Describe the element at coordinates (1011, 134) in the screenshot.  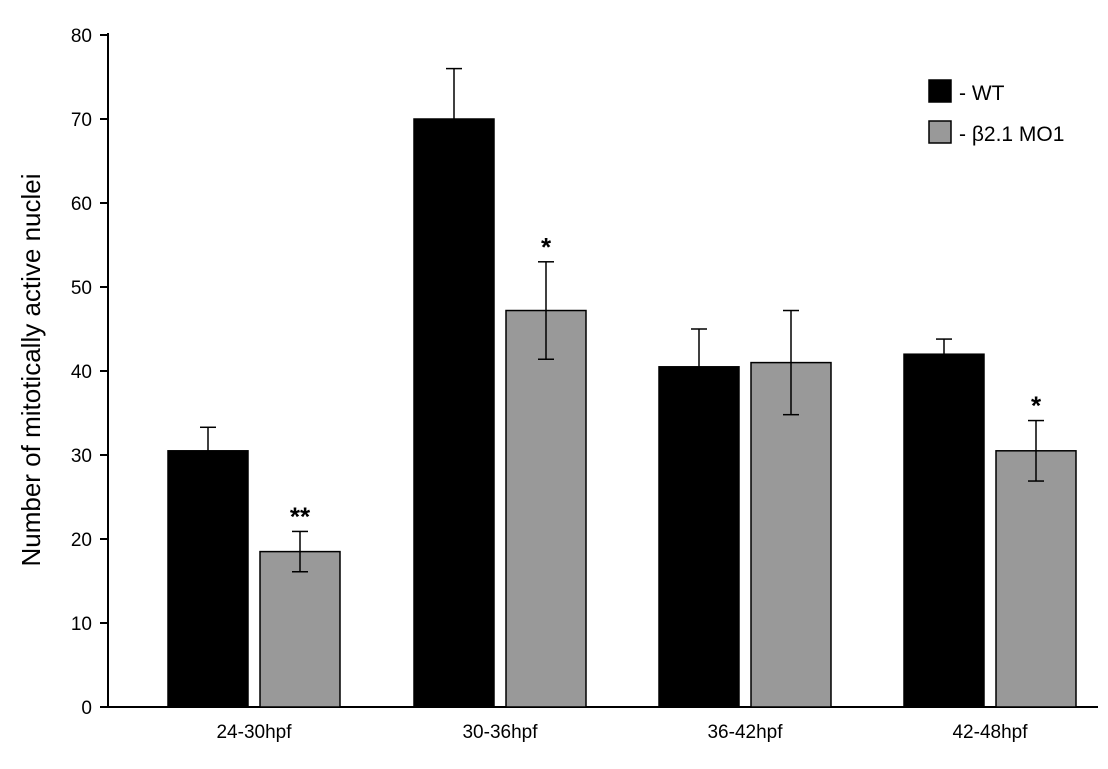
I see `legend-label: - β2.1 MO1` at that location.